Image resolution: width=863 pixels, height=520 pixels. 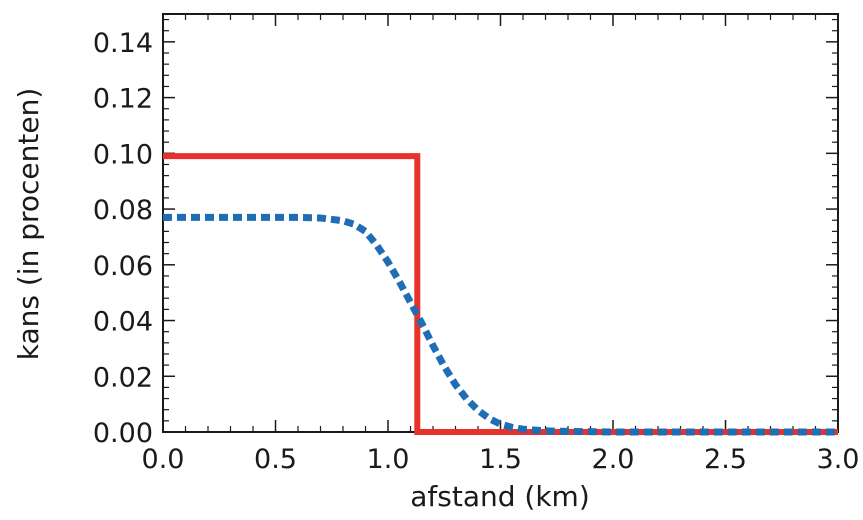 I want to click on x-axis-title: afstand (km), so click(x=500, y=496).